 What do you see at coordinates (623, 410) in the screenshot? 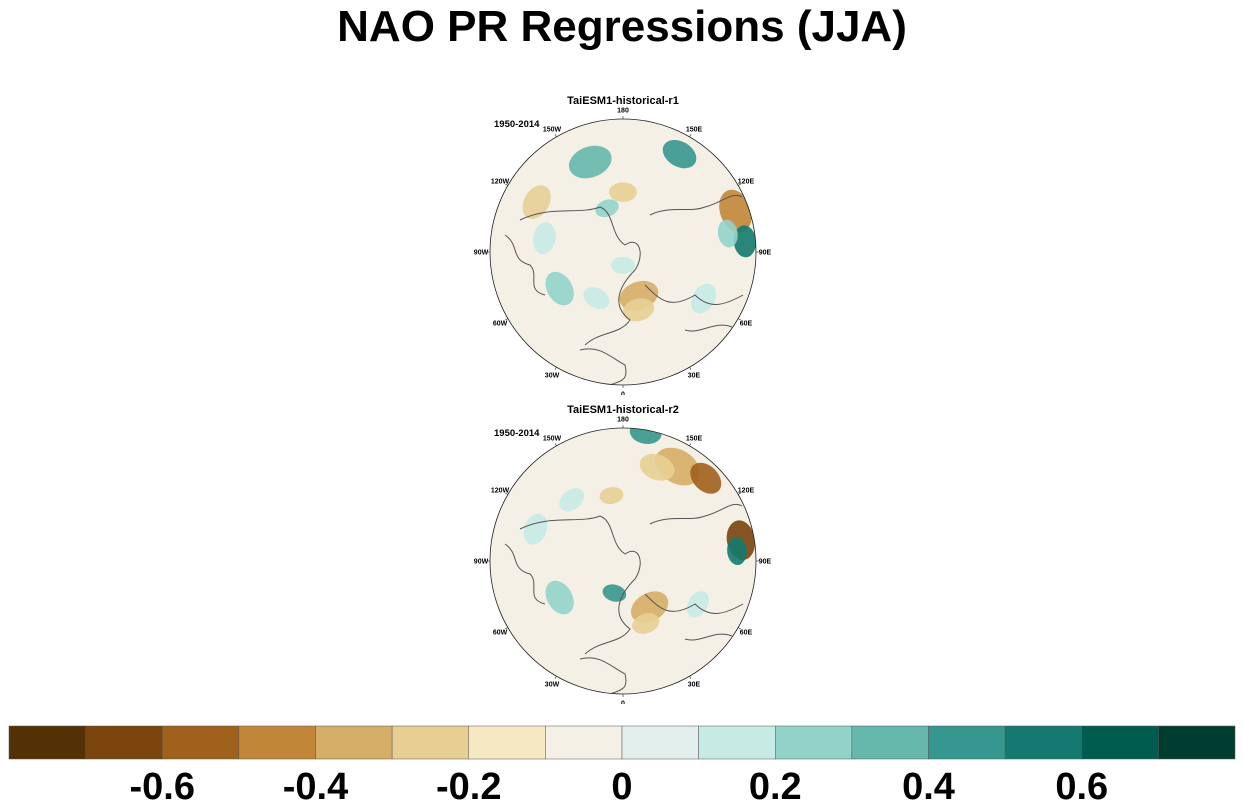
I see `panel-title: TaiESM1-historical-r2` at bounding box center [623, 410].